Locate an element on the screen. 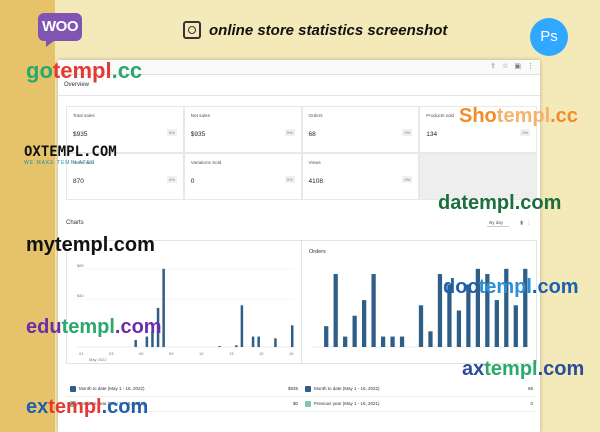 This screenshot has width=600, height=432. stat-tile: Variations Sold 0 0% is located at coordinates (242, 176).